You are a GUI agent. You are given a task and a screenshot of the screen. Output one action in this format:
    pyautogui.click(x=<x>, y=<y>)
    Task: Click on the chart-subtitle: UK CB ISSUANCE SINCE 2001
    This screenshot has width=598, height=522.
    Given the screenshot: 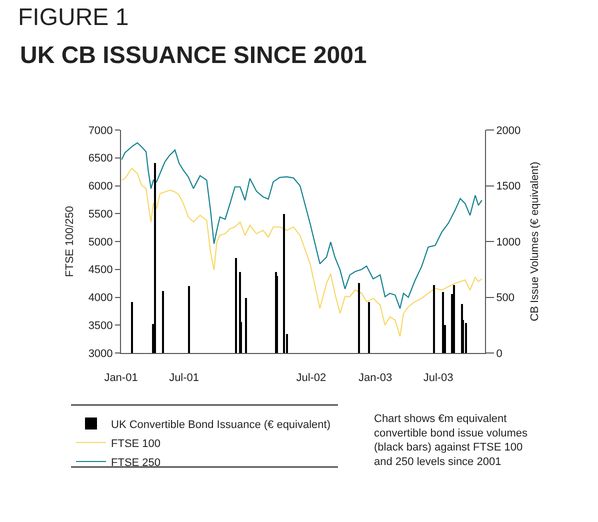 What is the action you would take?
    pyautogui.click(x=193, y=55)
    